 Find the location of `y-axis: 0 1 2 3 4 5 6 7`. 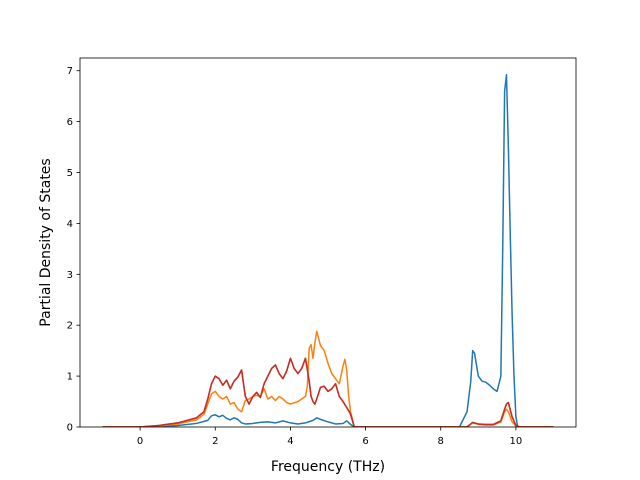

y-axis: 0 1 2 3 4 5 6 7 is located at coordinates (73, 250).